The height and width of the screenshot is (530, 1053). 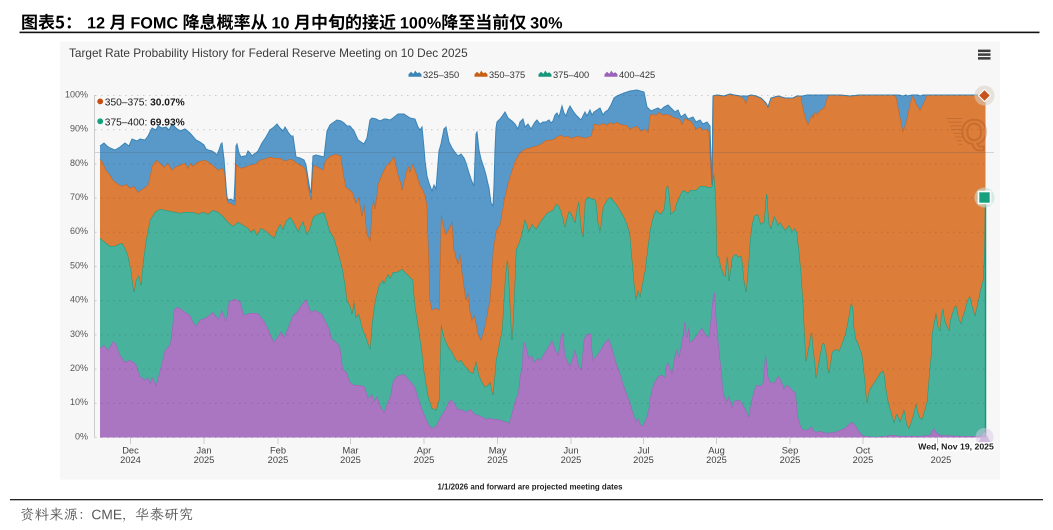 I want to click on svg-text: 20%, so click(x=79, y=368).